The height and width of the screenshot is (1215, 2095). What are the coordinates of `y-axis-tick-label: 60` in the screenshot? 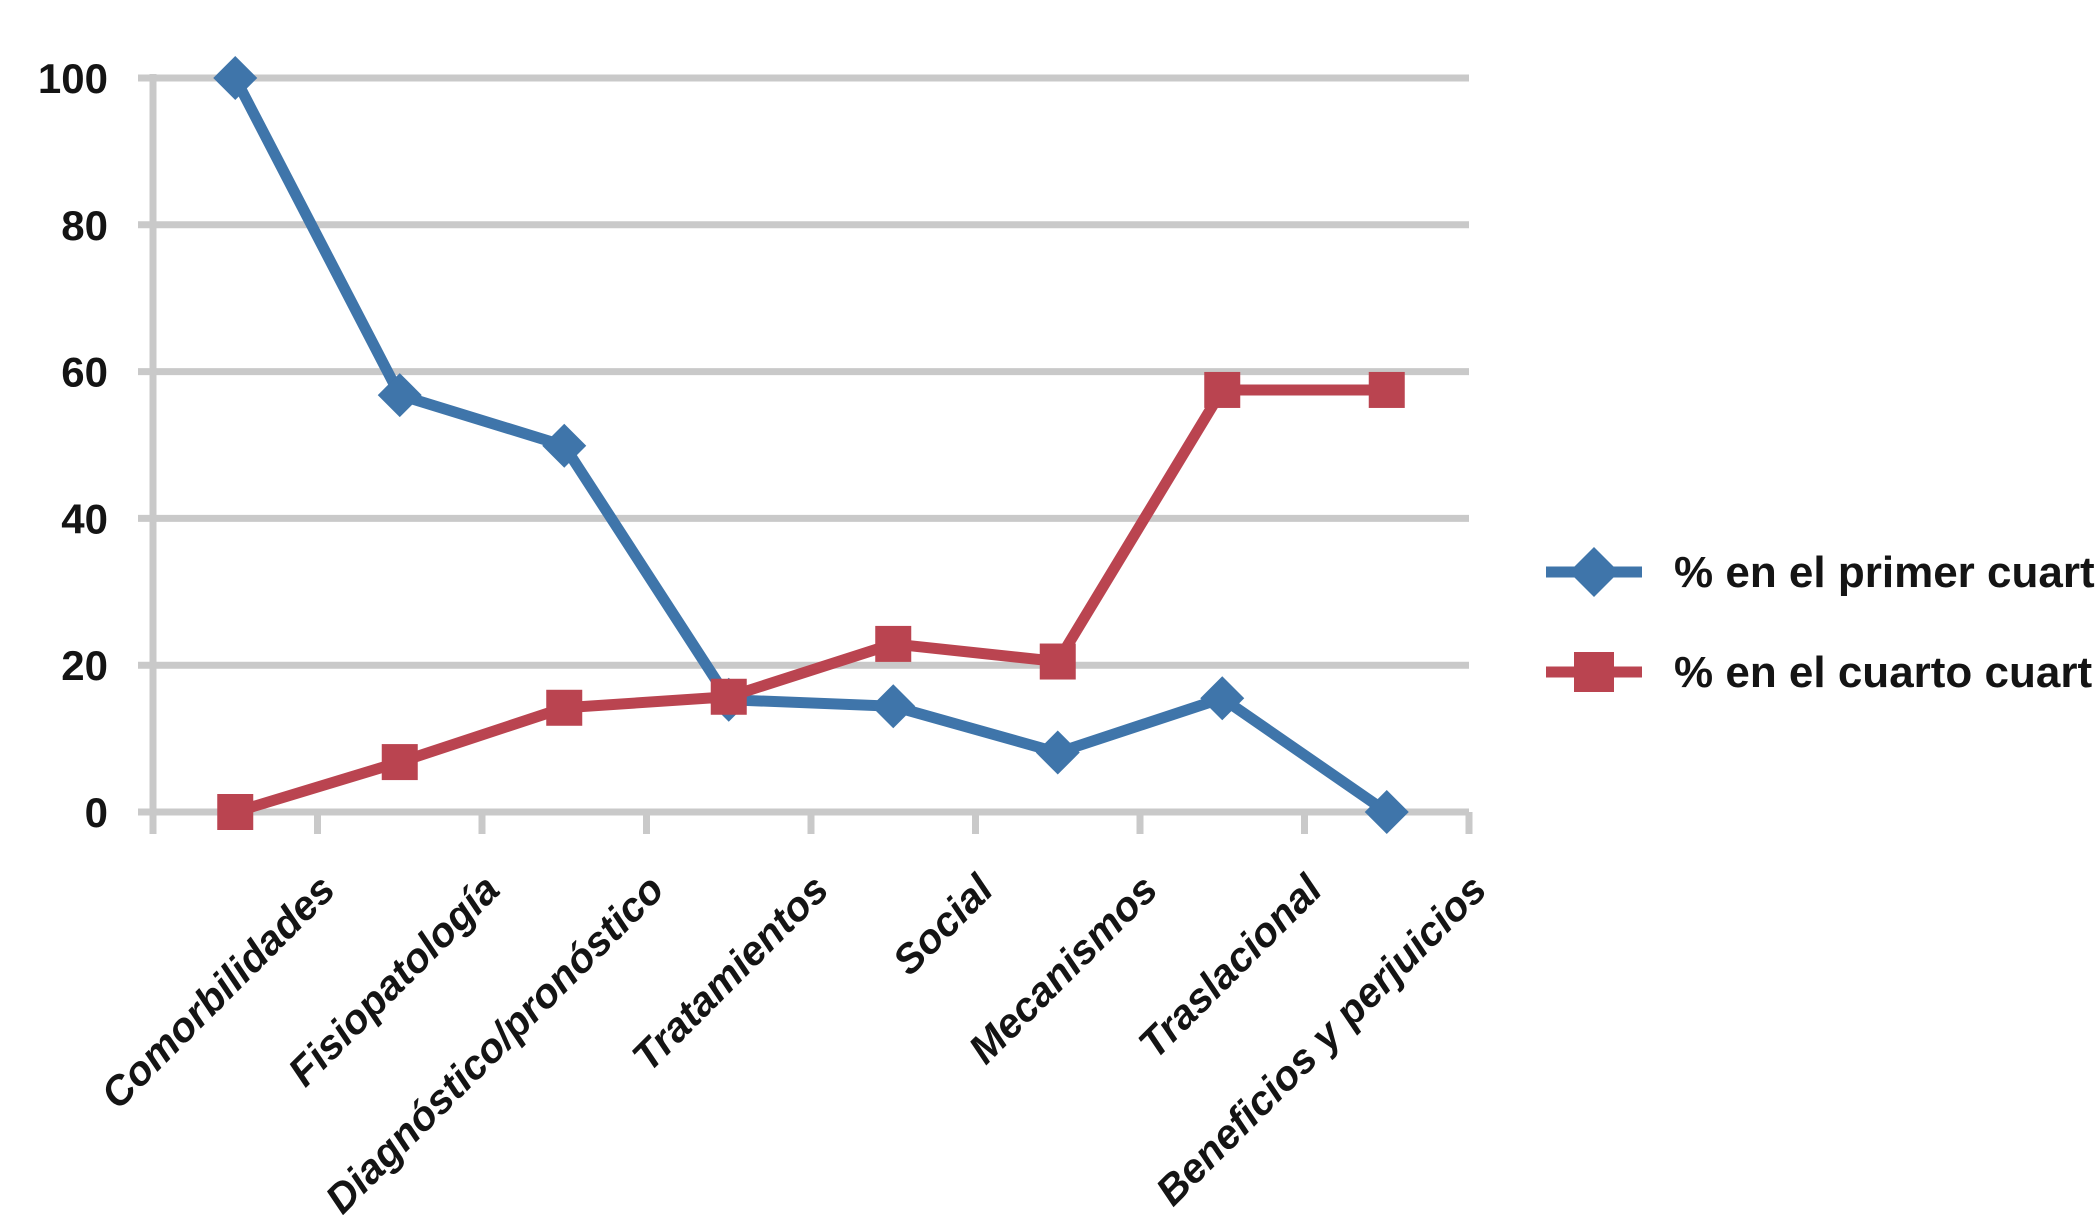 It's located at (84, 372).